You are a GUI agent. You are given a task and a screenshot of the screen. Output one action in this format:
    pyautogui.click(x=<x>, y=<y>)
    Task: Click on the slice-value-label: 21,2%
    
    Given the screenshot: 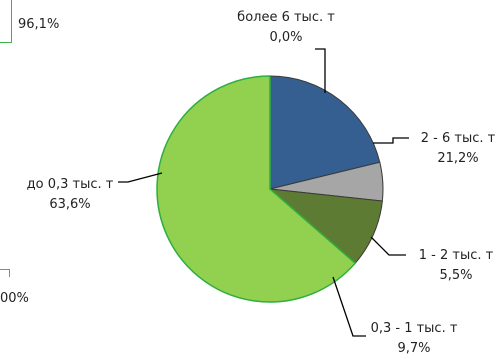 What is the action you would take?
    pyautogui.click(x=457, y=158)
    